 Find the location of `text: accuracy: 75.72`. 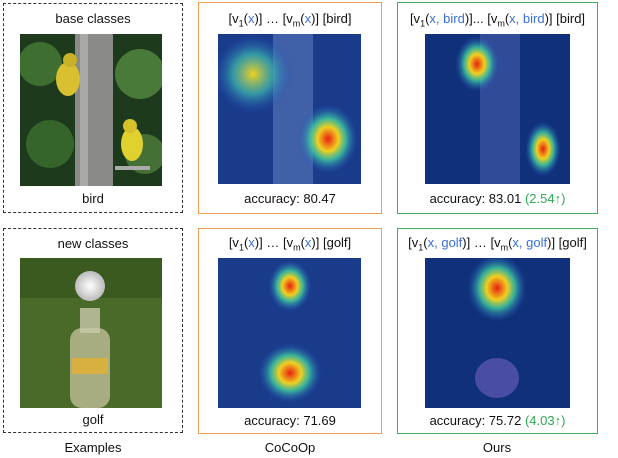

text: accuracy: 75.72 is located at coordinates (475, 420).